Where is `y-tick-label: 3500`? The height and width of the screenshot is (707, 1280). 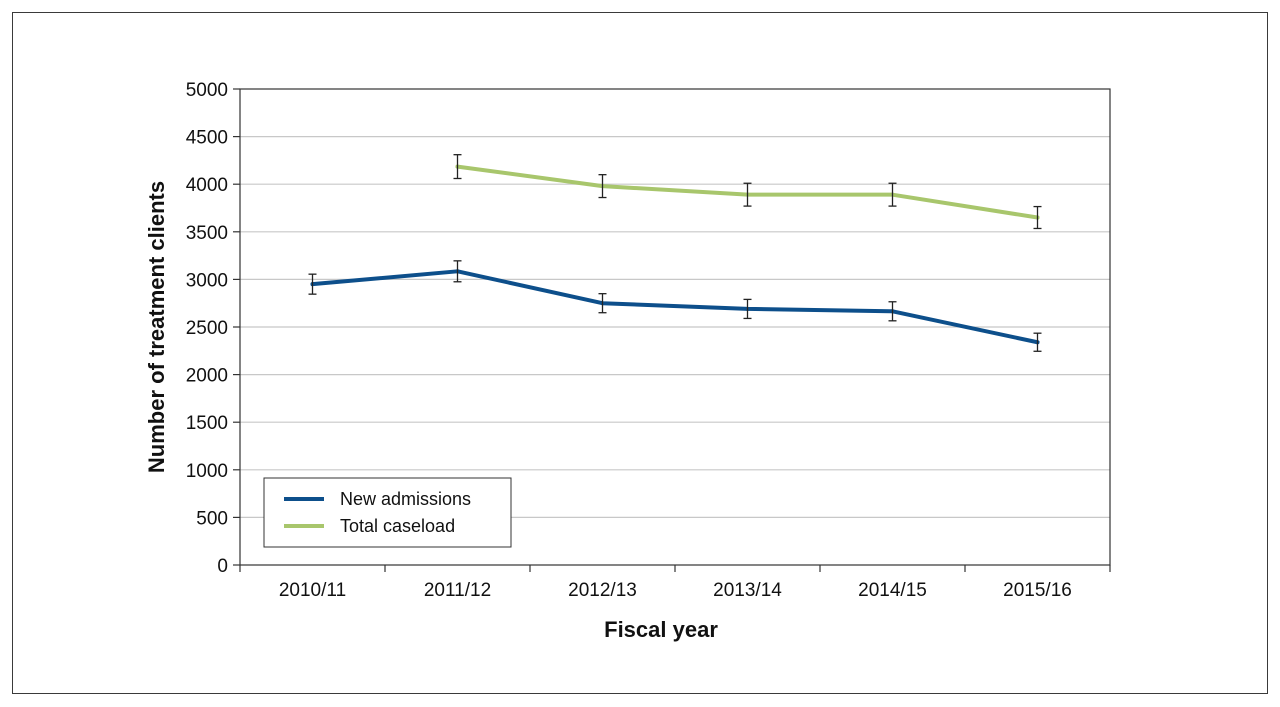
y-tick-label: 3500 is located at coordinates (207, 233).